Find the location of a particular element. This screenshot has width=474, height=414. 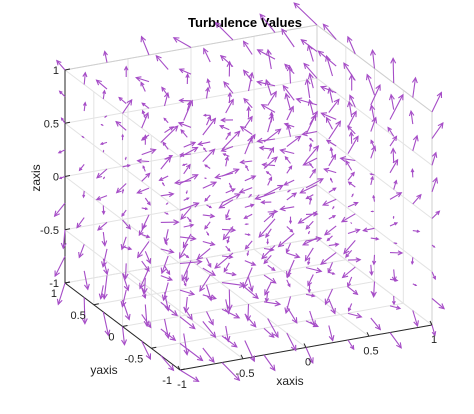

y-tick is located at coordinates (154, 347).